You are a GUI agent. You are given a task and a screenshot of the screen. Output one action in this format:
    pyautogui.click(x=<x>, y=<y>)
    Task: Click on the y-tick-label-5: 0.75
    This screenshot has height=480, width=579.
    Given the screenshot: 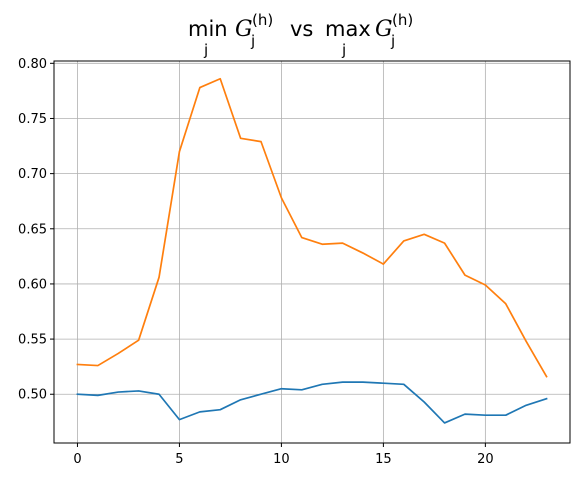 What is the action you would take?
    pyautogui.click(x=32, y=119)
    